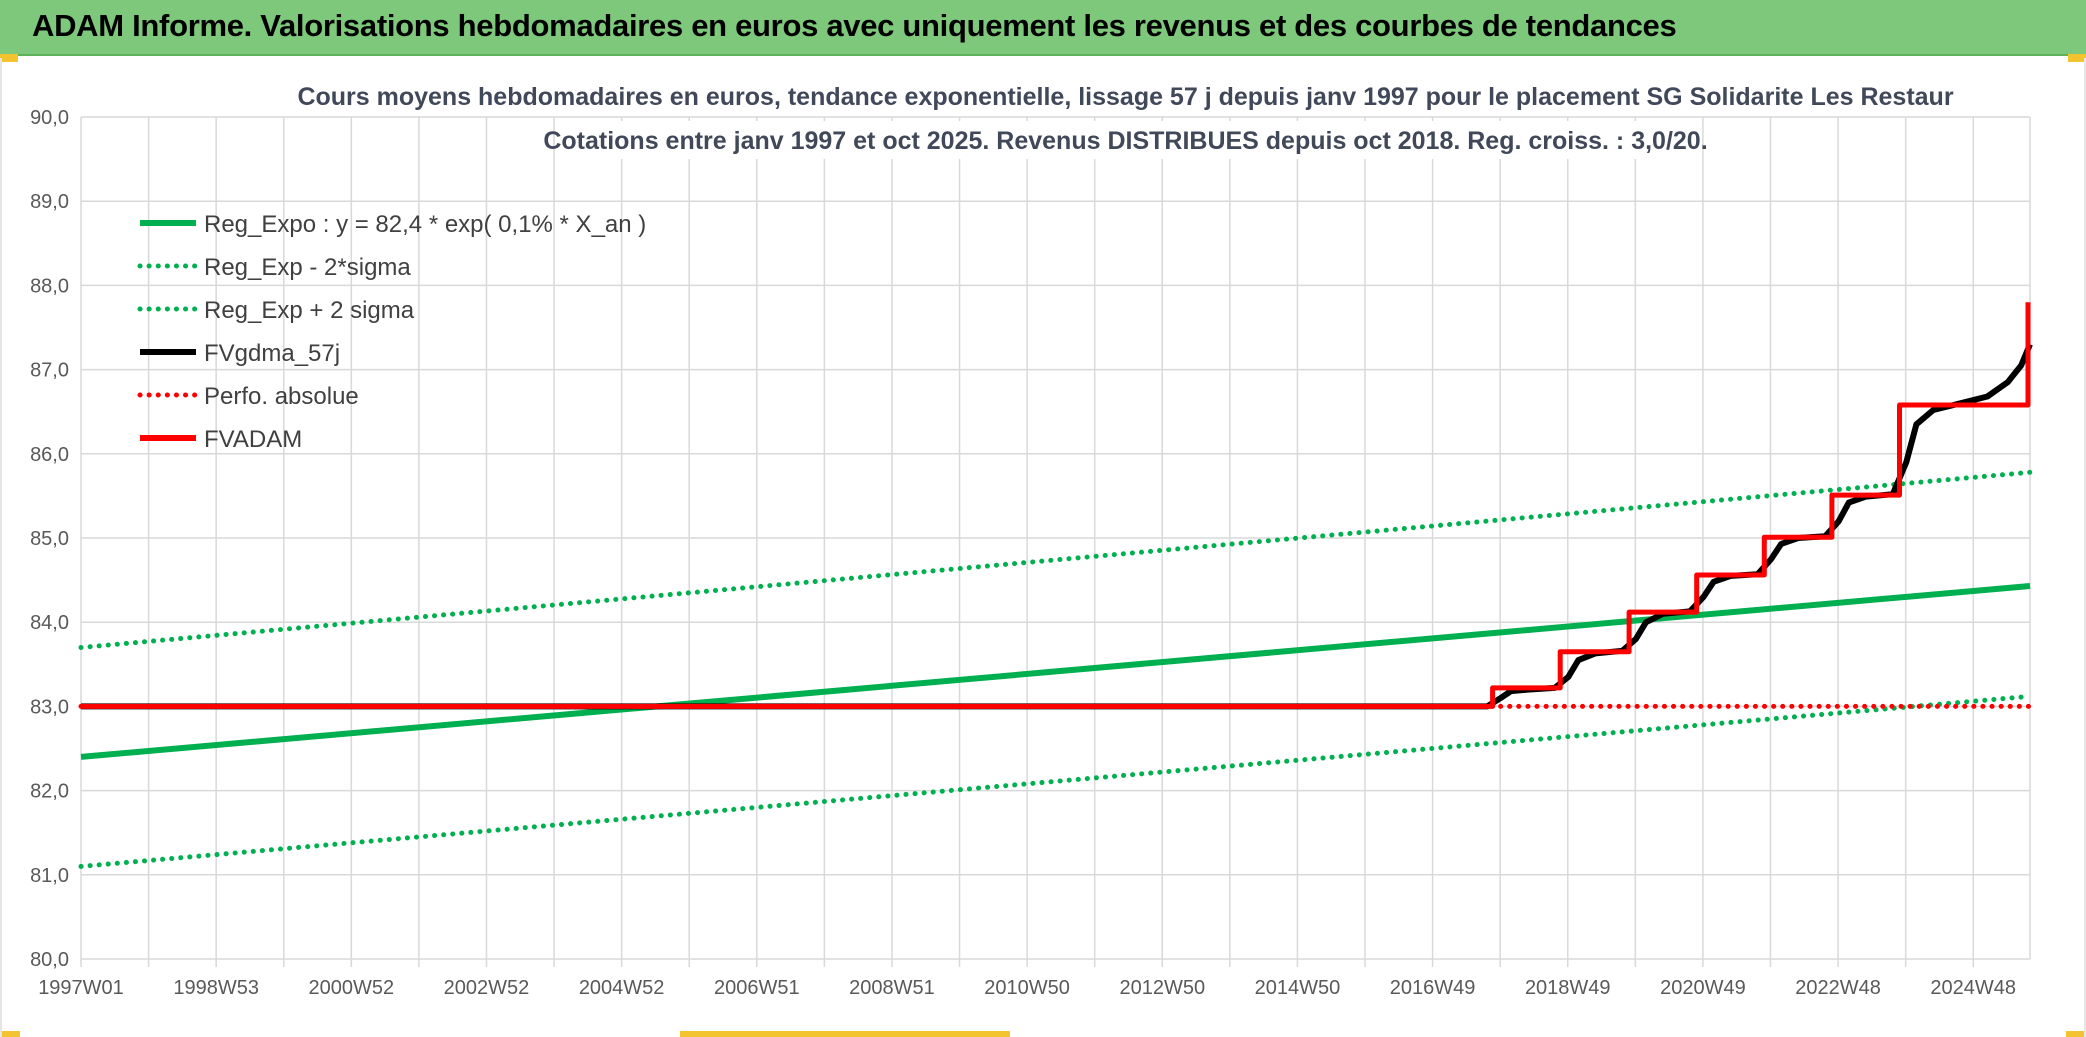 This screenshot has width=2086, height=1037. What do you see at coordinates (1838, 988) in the screenshot?
I see `x-tick-label: 2022W48` at bounding box center [1838, 988].